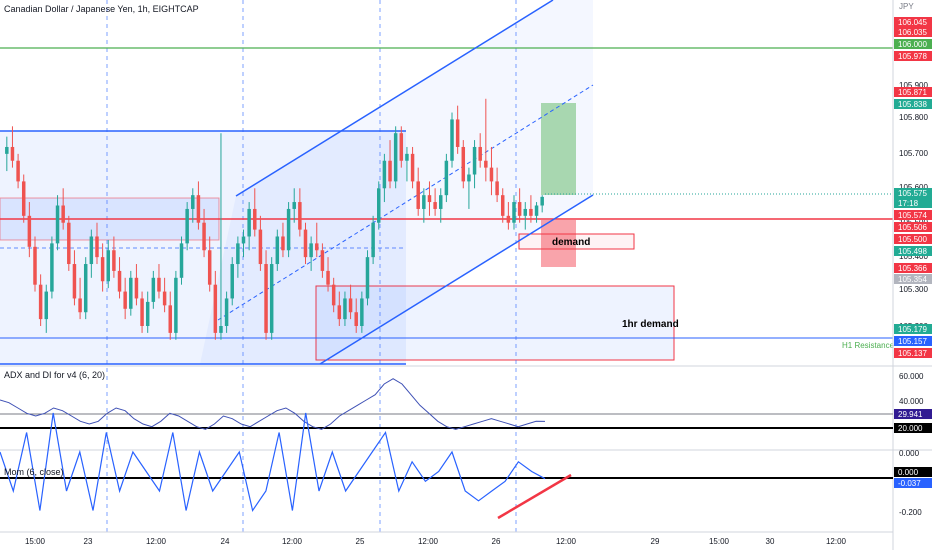  I want to click on price-tick-label: 105.900, so click(913, 85).